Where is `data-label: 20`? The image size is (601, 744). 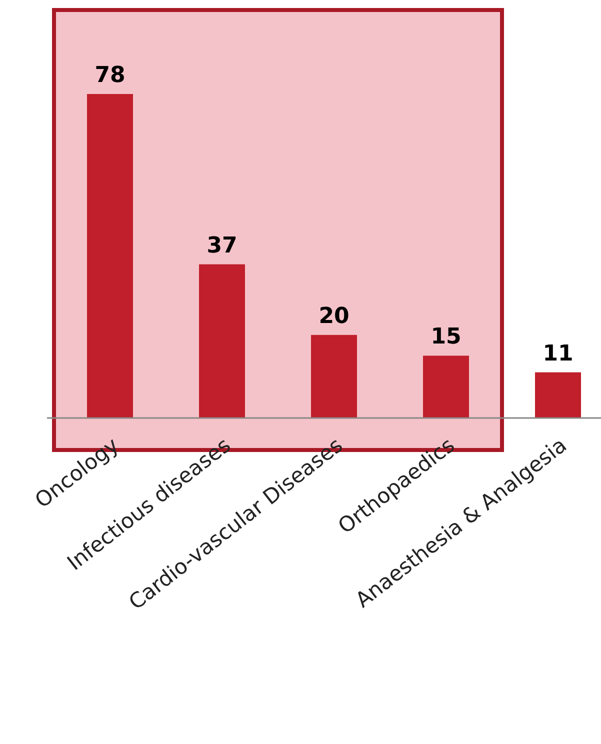
data-label: 20 is located at coordinates (334, 316).